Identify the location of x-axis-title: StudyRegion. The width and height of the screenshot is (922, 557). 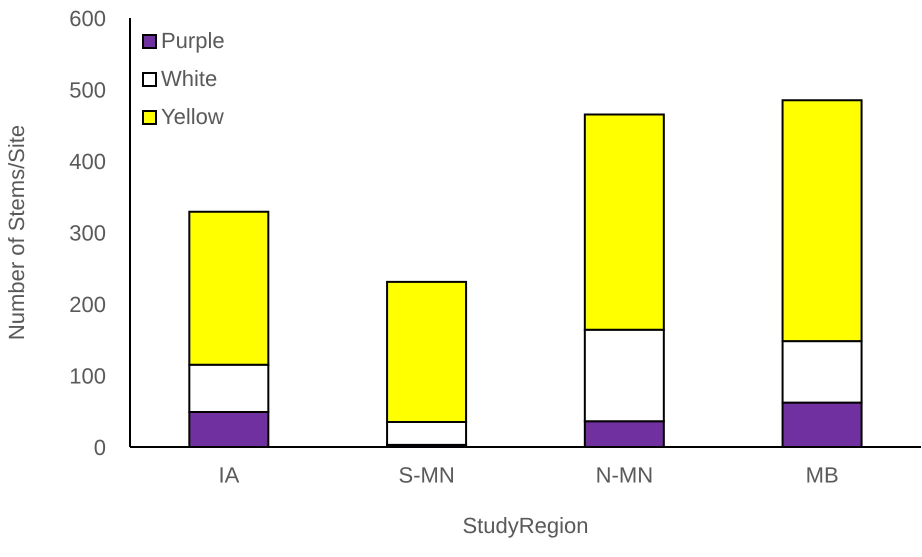
(525, 525).